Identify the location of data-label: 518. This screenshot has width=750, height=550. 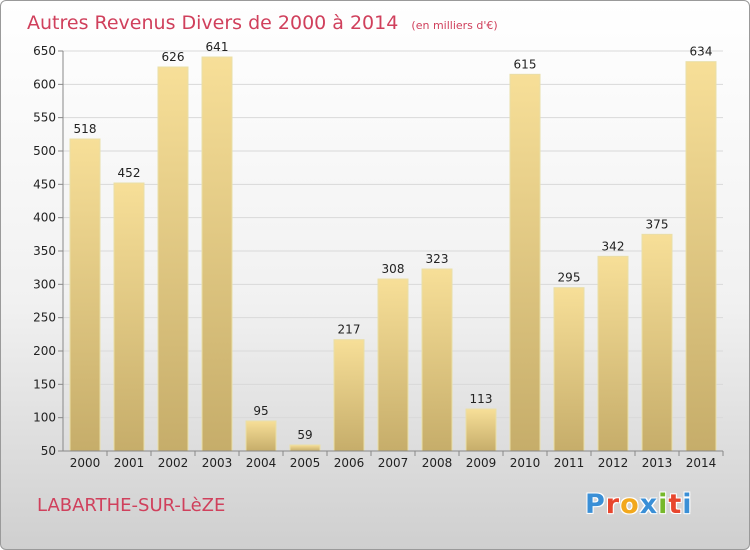
(85, 129).